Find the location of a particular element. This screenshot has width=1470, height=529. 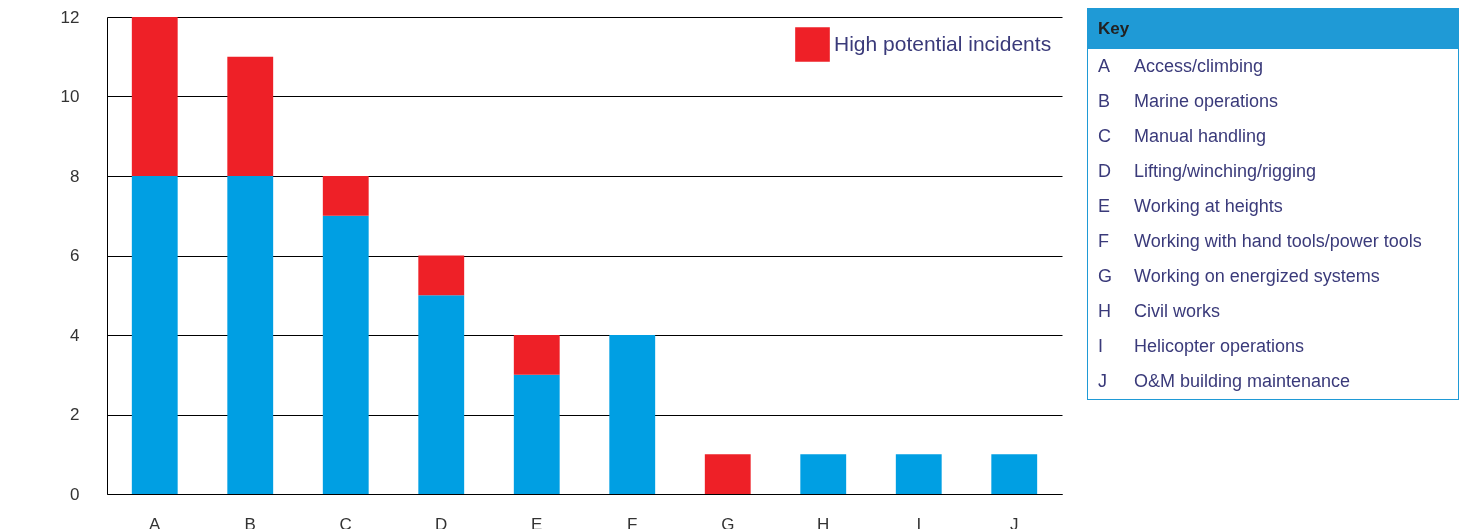

text: E Working at heights is located at coordinates (1190, 206).